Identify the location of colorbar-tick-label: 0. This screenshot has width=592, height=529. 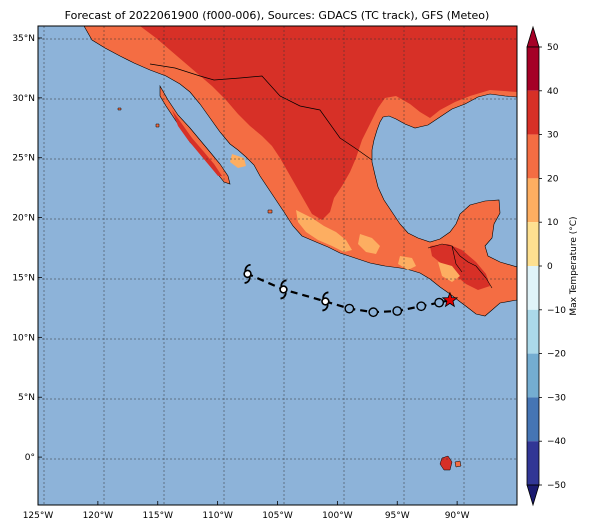
(550, 267).